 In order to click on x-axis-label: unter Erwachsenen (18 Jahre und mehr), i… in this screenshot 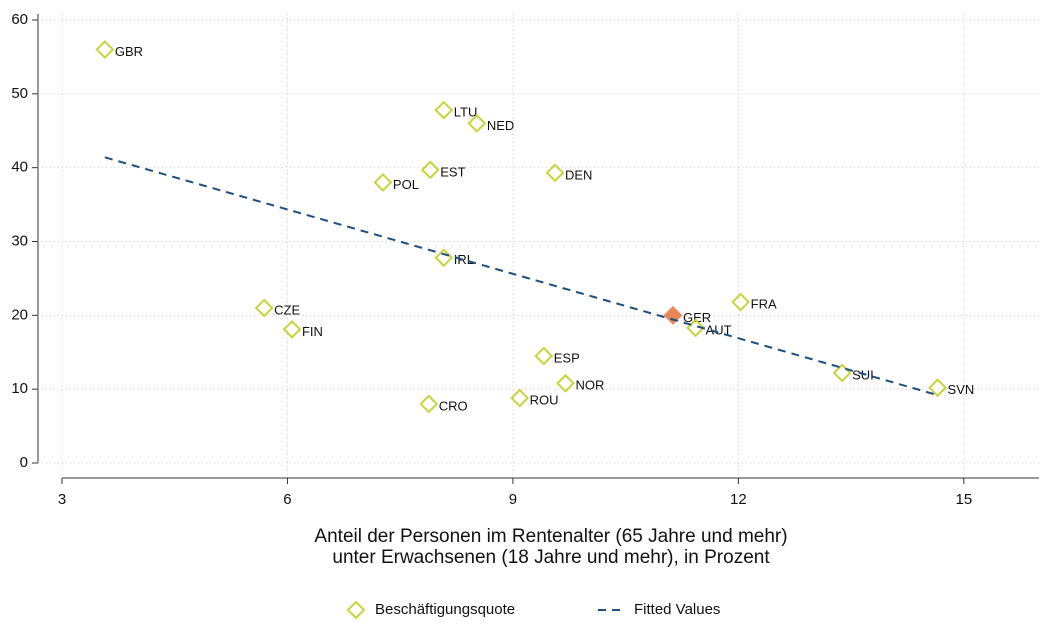, I will do `click(551, 557)`.